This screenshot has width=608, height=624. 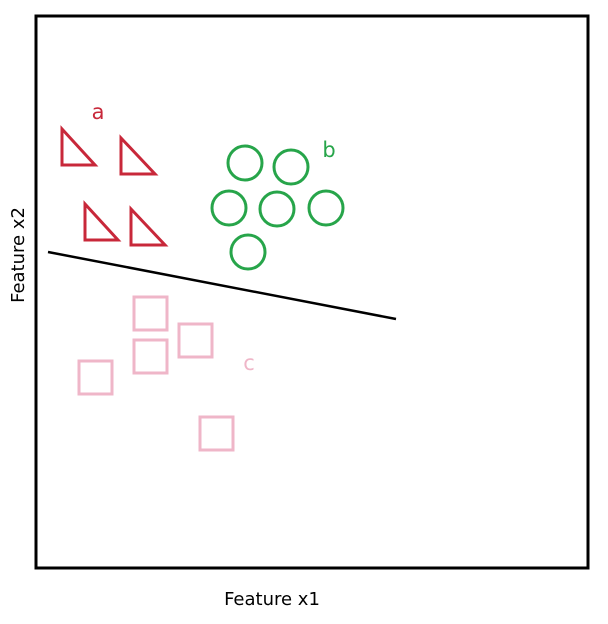 I want to click on group-c-squares, so click(x=156, y=373).